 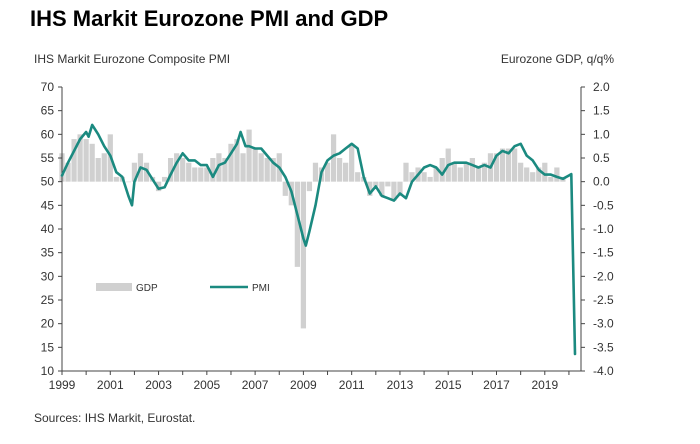 I want to click on right-tick-label: -1.5, so click(x=603, y=253).